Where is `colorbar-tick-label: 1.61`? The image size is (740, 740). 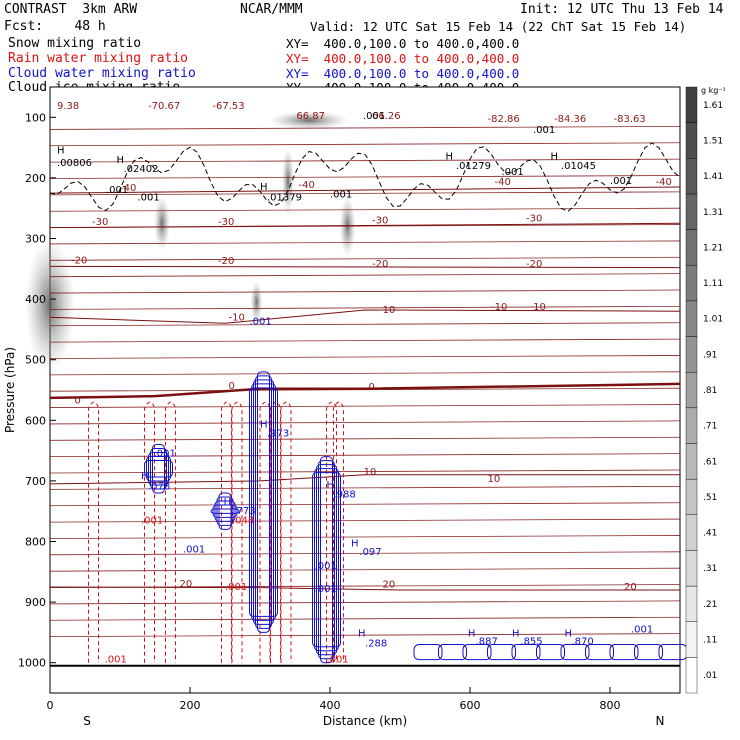 colorbar-tick-label: 1.61 is located at coordinates (713, 106).